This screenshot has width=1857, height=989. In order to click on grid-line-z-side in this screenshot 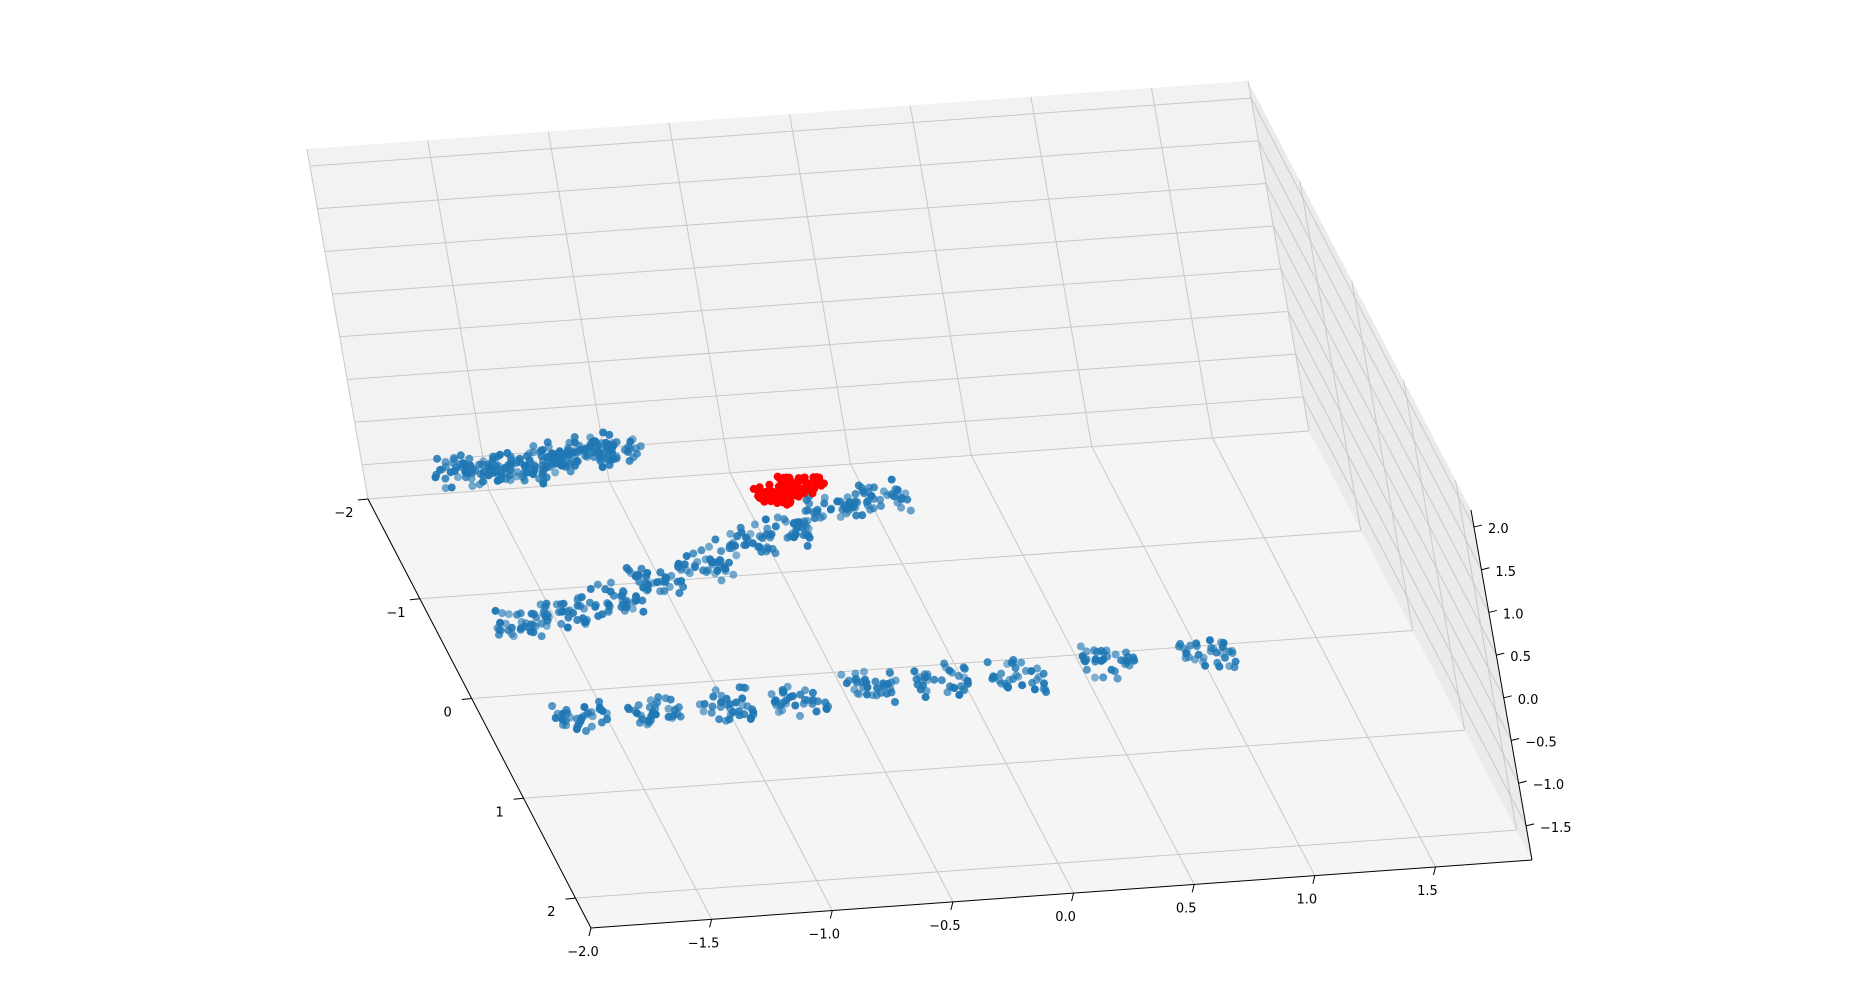, I will do `click(1407, 568)`.